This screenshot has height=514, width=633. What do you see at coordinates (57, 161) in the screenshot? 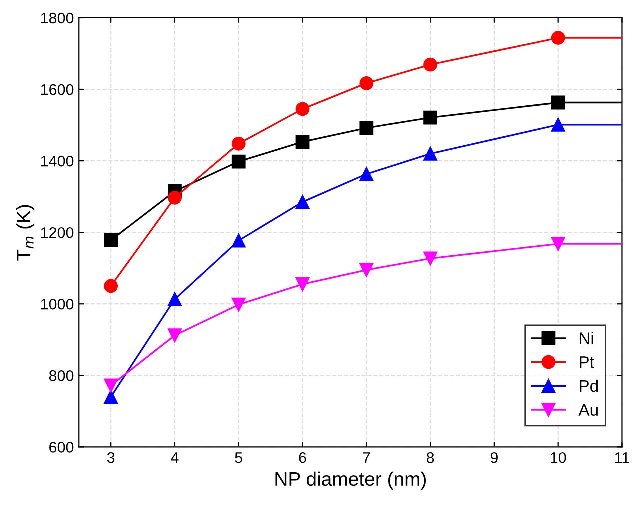
I see `y-tick-label: 1400` at bounding box center [57, 161].